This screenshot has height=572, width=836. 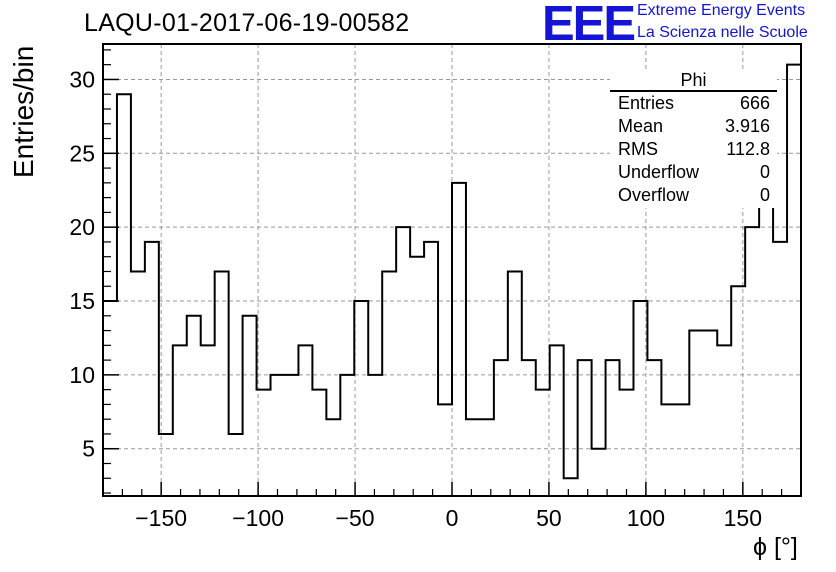 I want to click on eee-logo: EEE, so click(x=589, y=25).